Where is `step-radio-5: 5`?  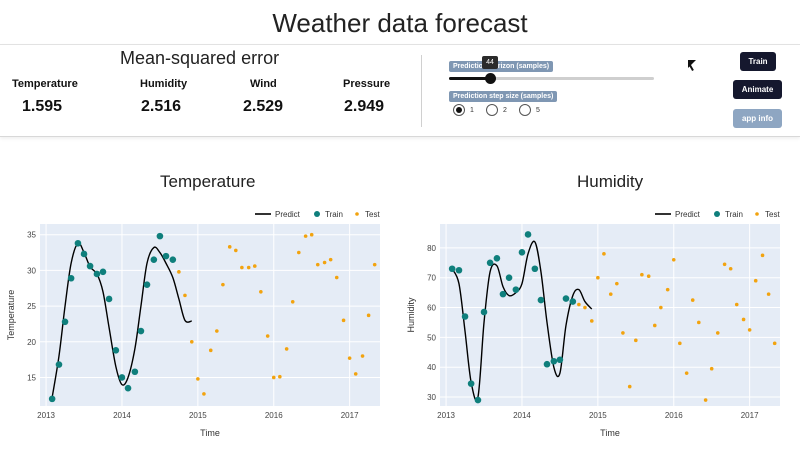 step-radio-5: 5 is located at coordinates (529, 110).